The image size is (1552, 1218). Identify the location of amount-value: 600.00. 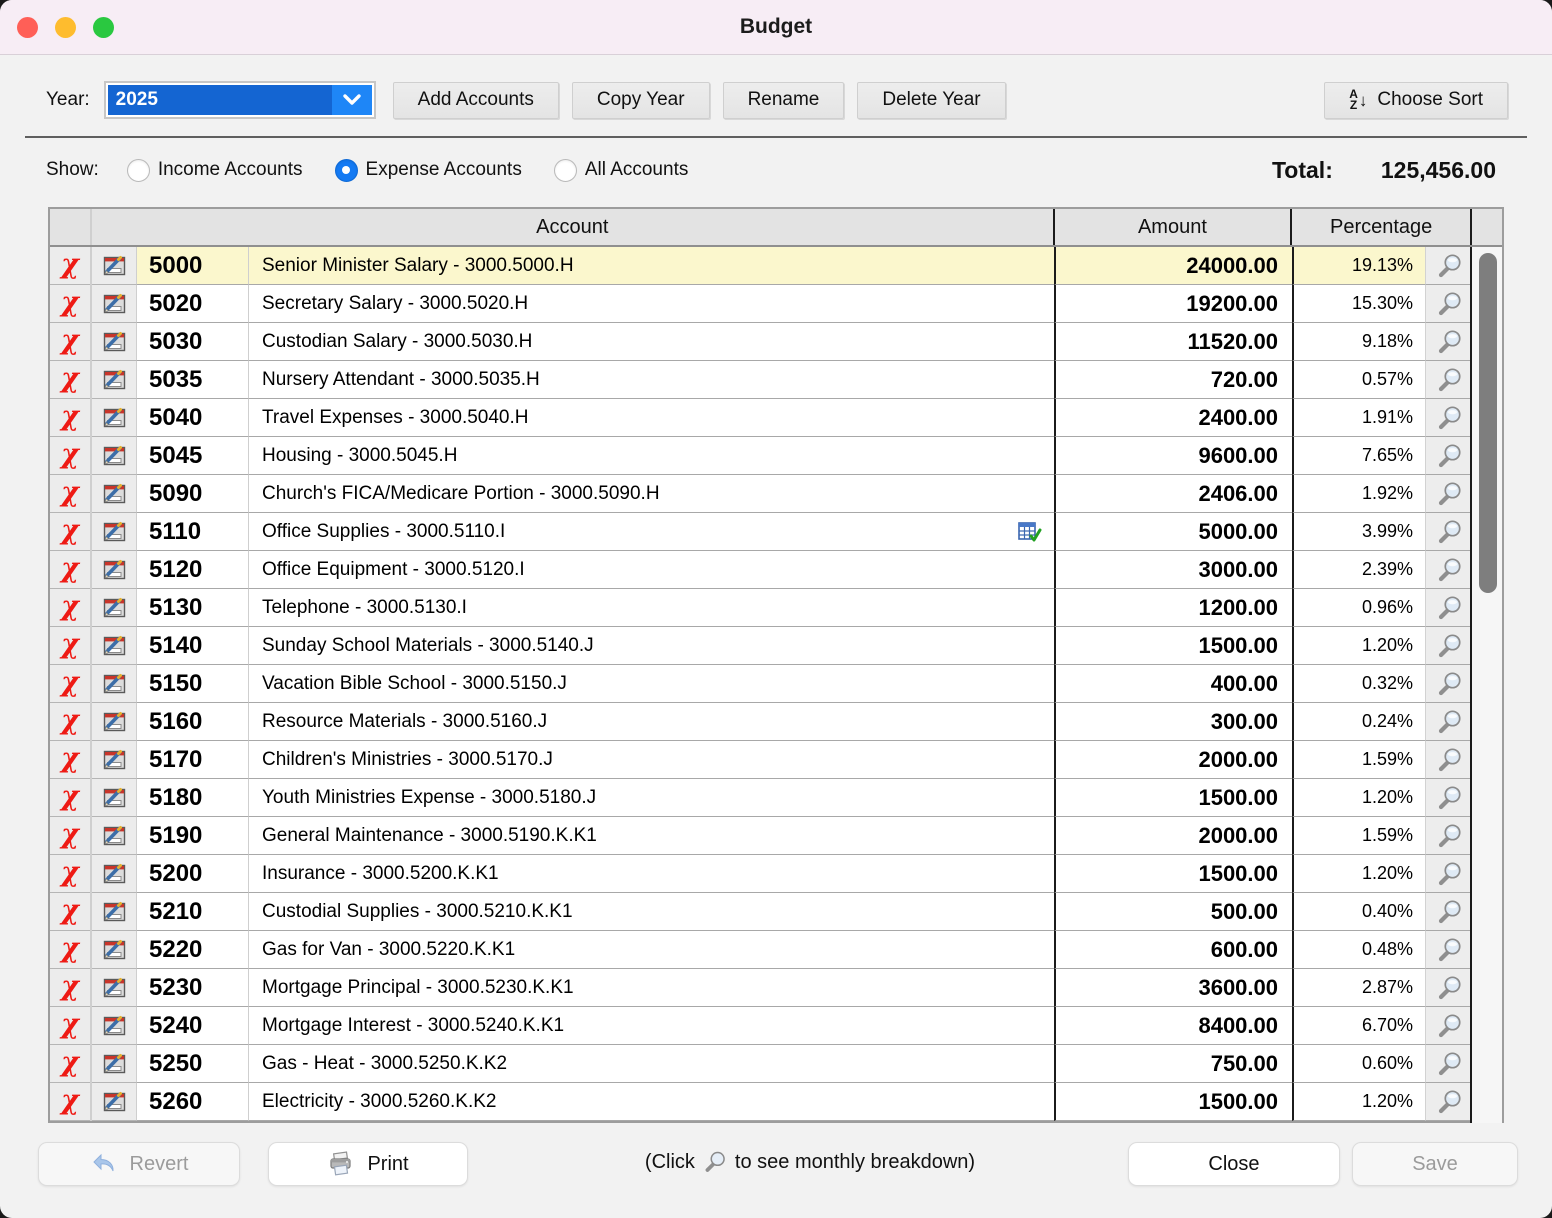
(1173, 950).